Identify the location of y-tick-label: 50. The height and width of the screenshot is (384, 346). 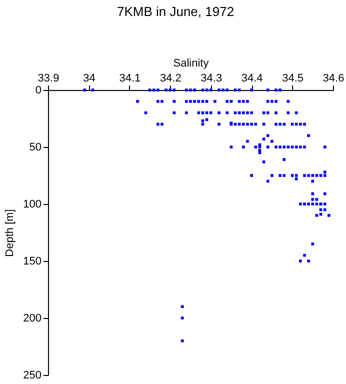
(35, 148).